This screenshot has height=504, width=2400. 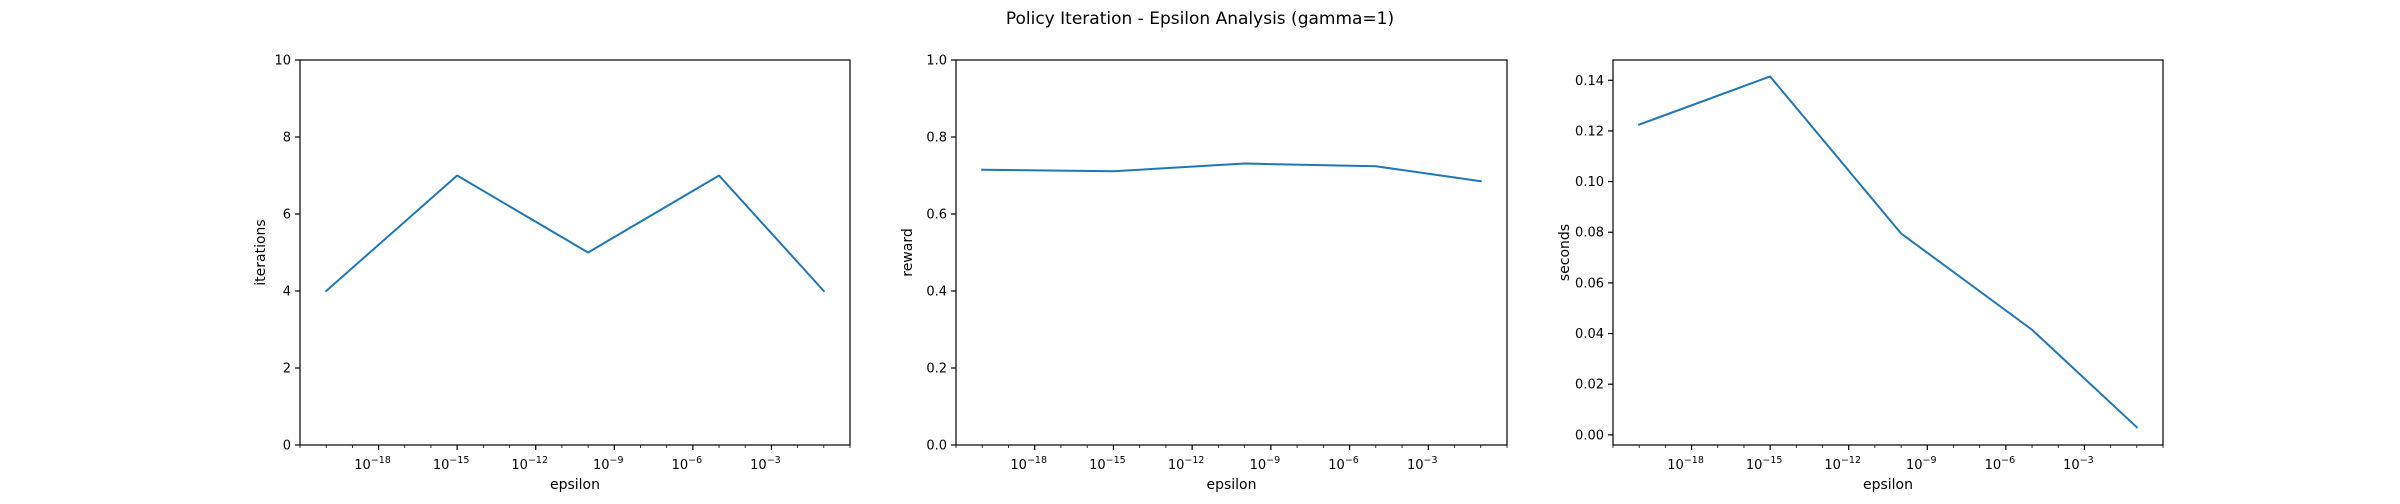 I want to click on x-axis-label-3: epsilon, so click(x=1888, y=485).